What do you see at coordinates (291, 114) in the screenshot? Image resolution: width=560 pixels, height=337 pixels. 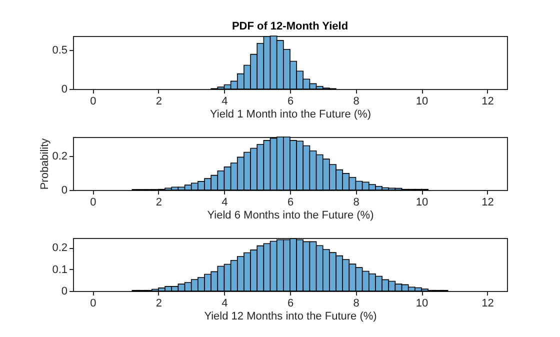 I see `x-axis-title: Yield 1 Month into the Future (%)` at bounding box center [291, 114].